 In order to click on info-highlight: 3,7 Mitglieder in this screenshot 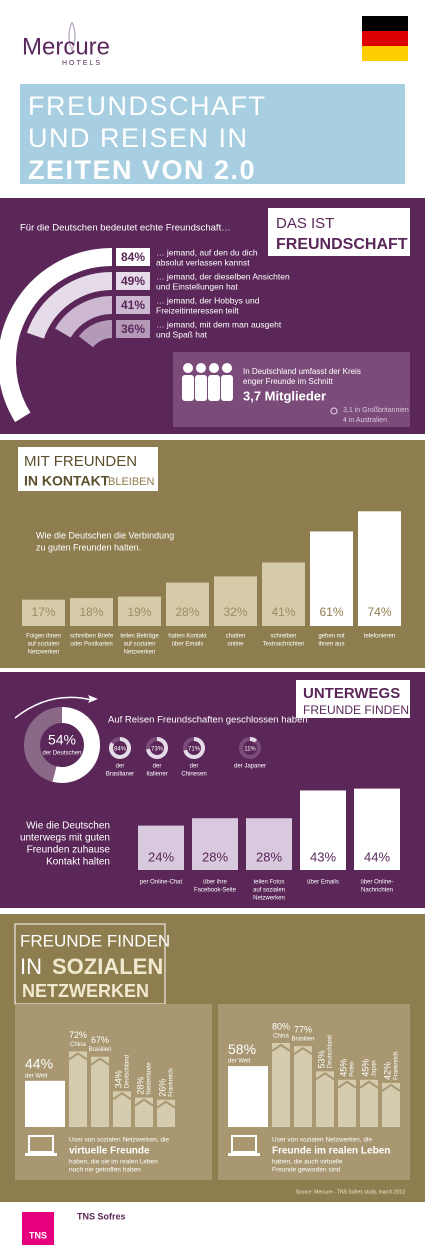, I will do `click(284, 395)`.